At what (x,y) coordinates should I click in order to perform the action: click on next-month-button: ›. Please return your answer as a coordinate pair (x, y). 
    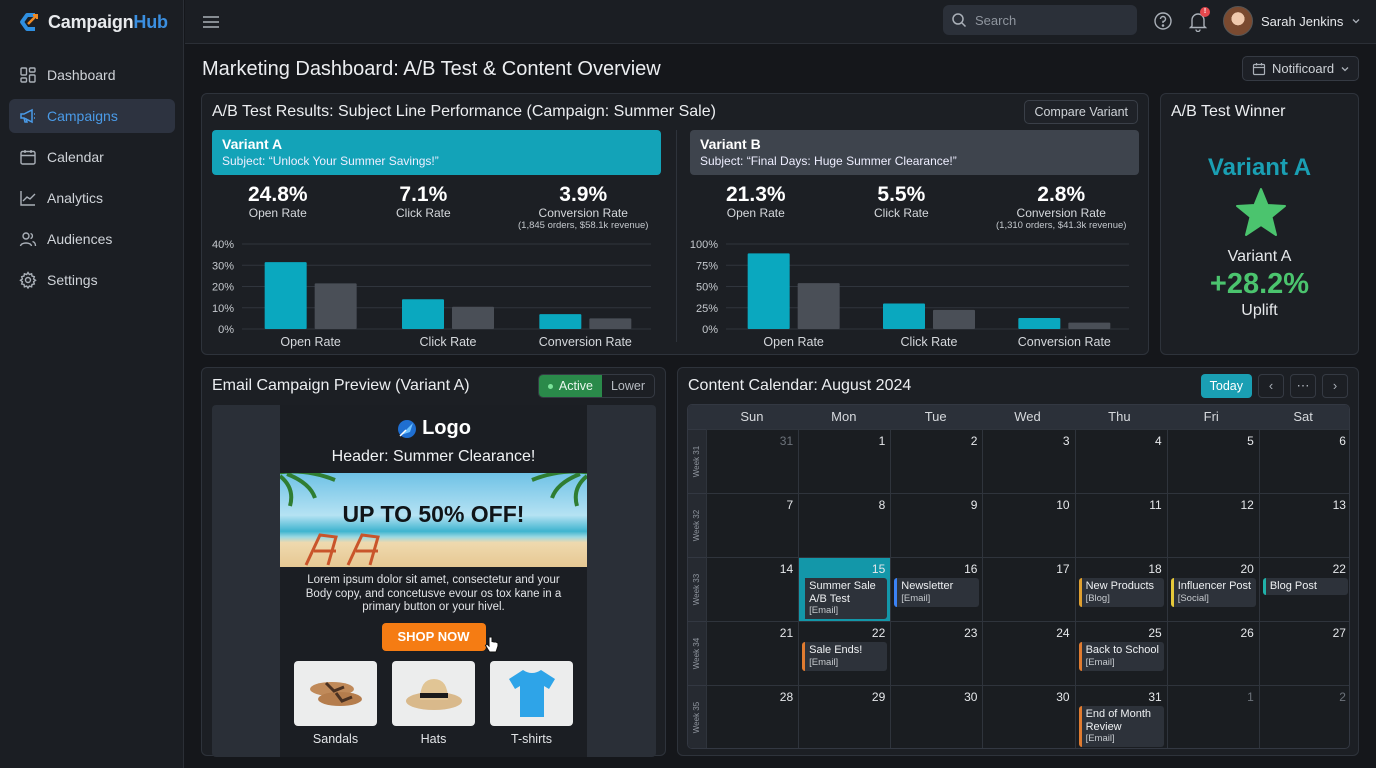
    Looking at the image, I should click on (1335, 386).